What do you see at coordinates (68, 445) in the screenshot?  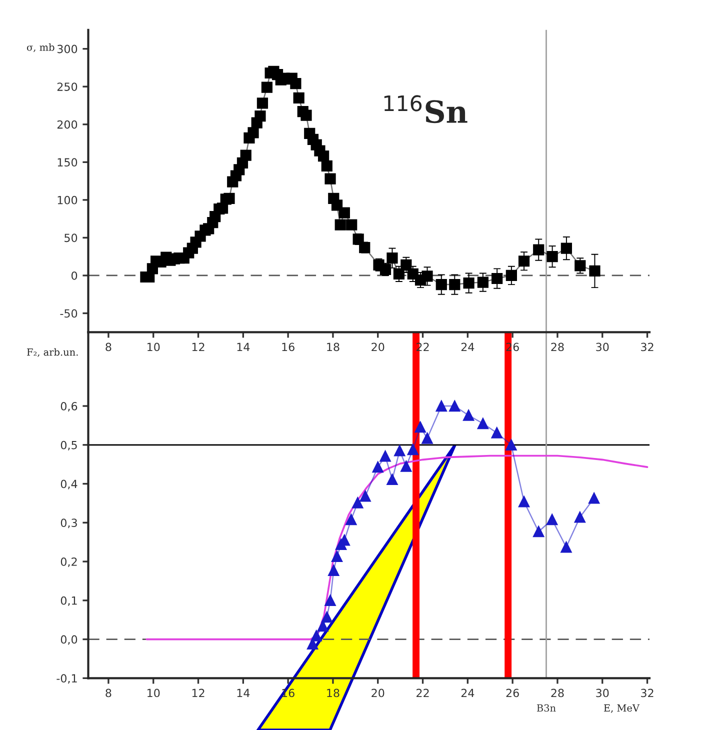 I see `y-tick-label: 0,5` at bounding box center [68, 445].